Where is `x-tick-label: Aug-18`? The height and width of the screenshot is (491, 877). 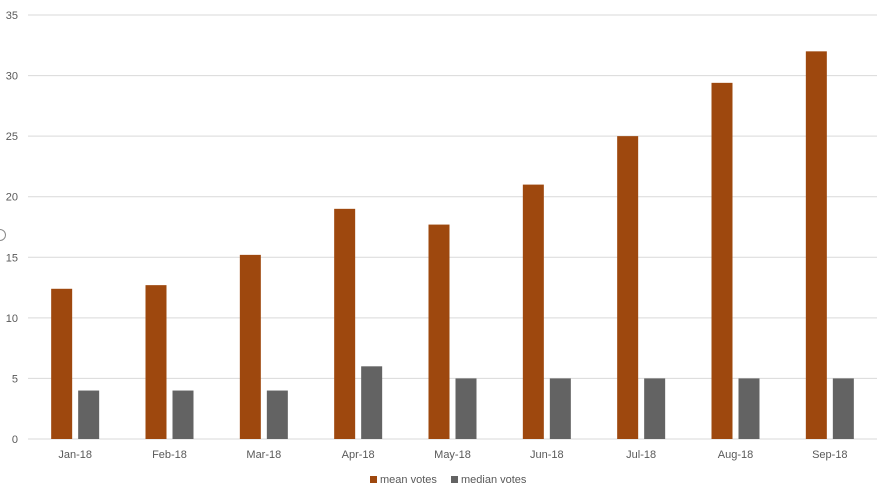 x-tick-label: Aug-18 is located at coordinates (735, 455).